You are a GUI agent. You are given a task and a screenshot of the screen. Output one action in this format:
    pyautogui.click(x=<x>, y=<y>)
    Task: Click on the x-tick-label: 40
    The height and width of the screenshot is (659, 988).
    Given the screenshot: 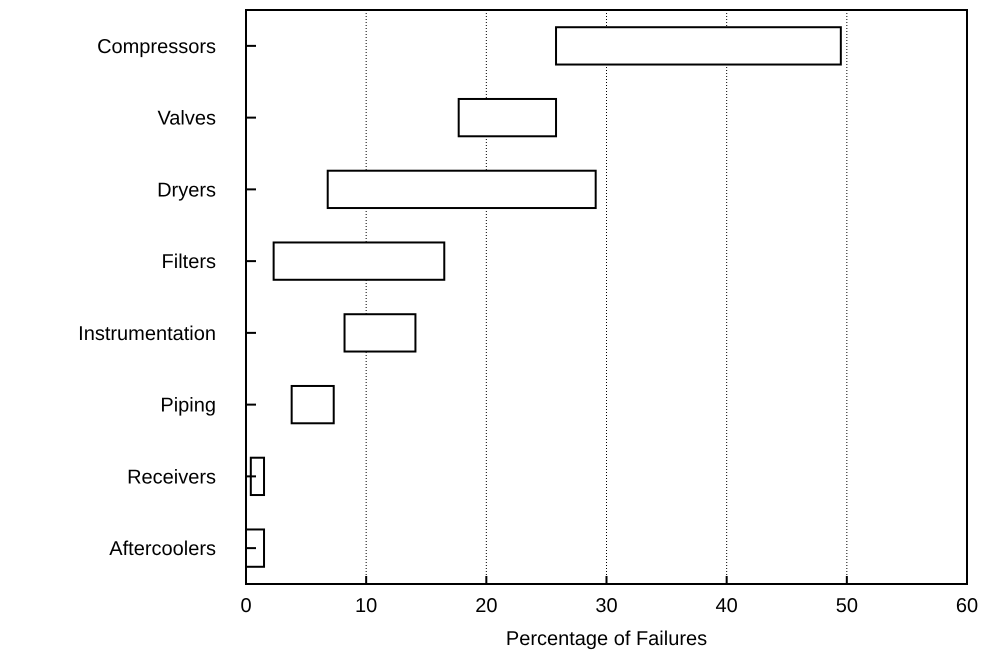 What is the action you would take?
    pyautogui.click(x=727, y=606)
    